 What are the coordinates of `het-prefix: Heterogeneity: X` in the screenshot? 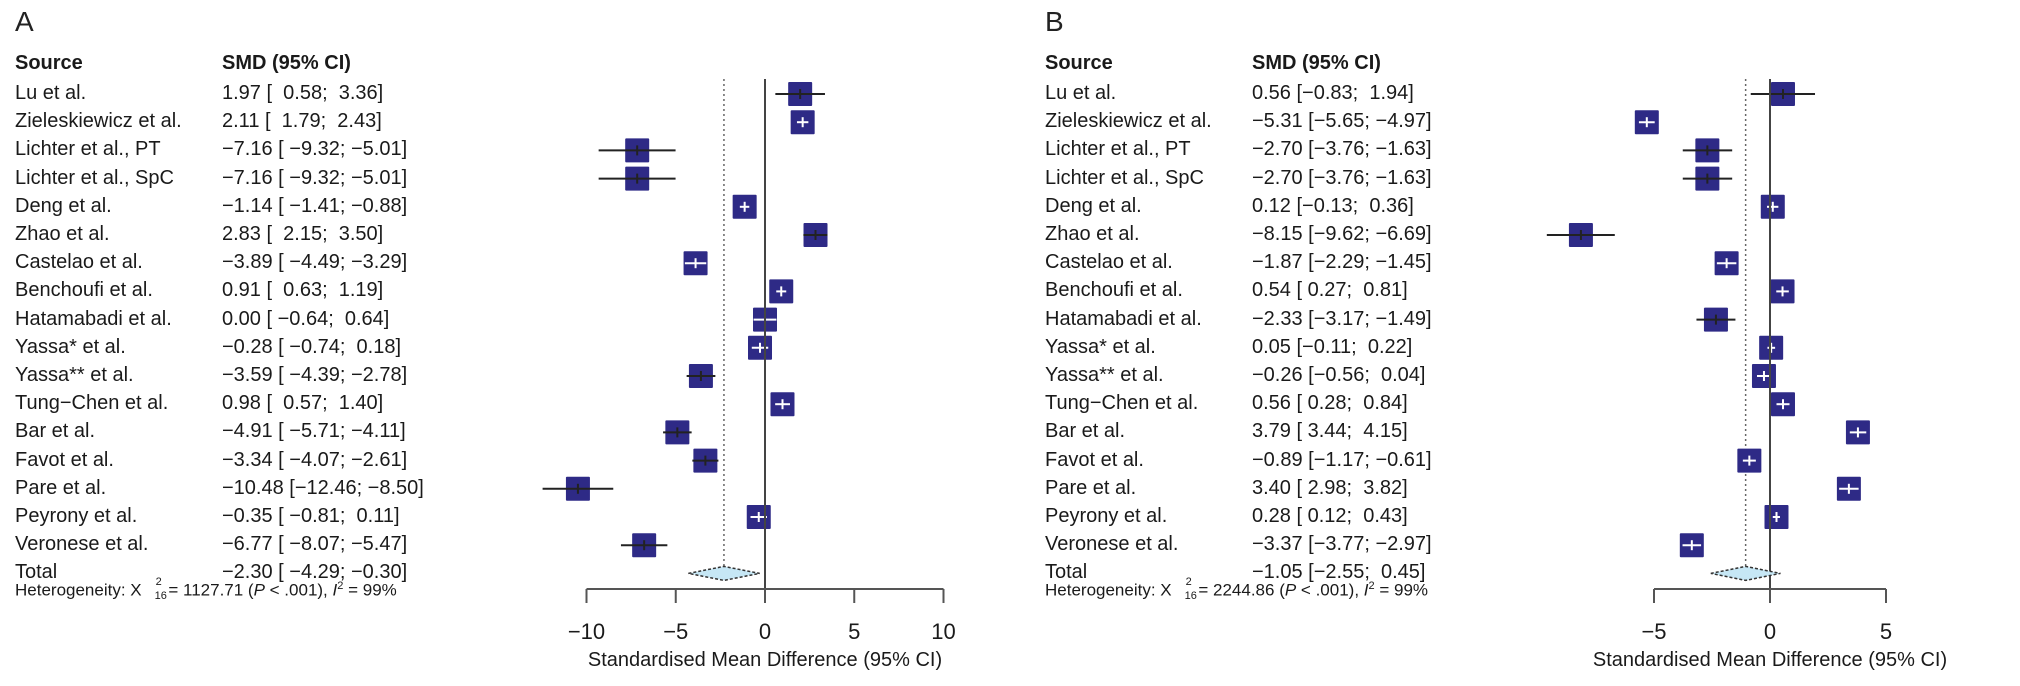 It's located at (78, 590).